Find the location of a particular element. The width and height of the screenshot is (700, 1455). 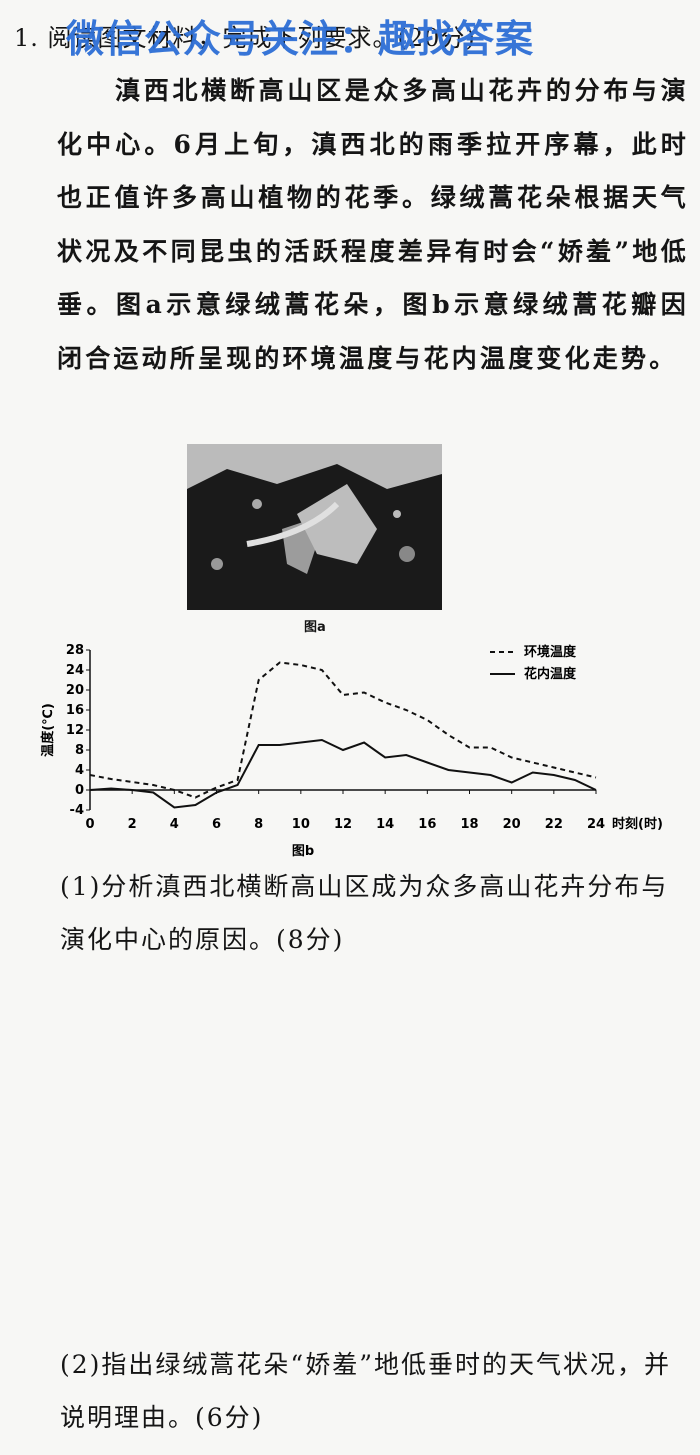

x-tick-label: 16 is located at coordinates (427, 824).